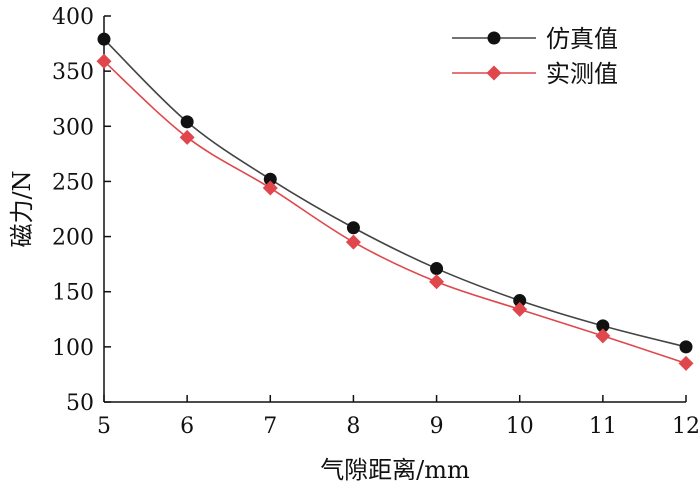 This screenshot has width=700, height=496. What do you see at coordinates (686, 426) in the screenshot?
I see `x-tick-label: 12` at bounding box center [686, 426].